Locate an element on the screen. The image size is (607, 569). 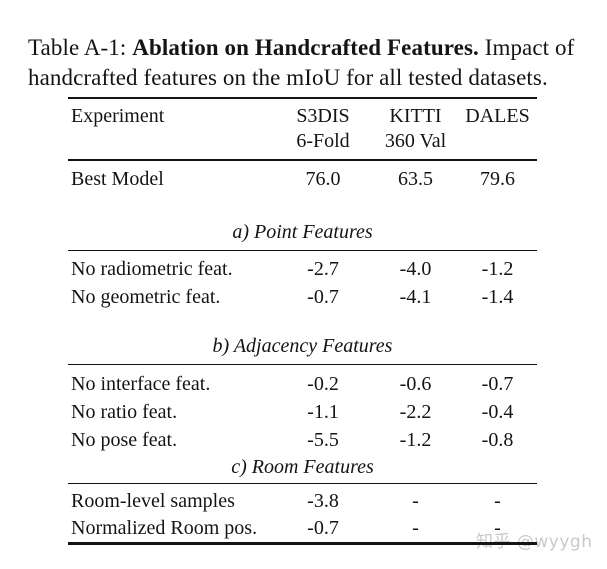
cell-dales: -0.7 is located at coordinates (497, 384).